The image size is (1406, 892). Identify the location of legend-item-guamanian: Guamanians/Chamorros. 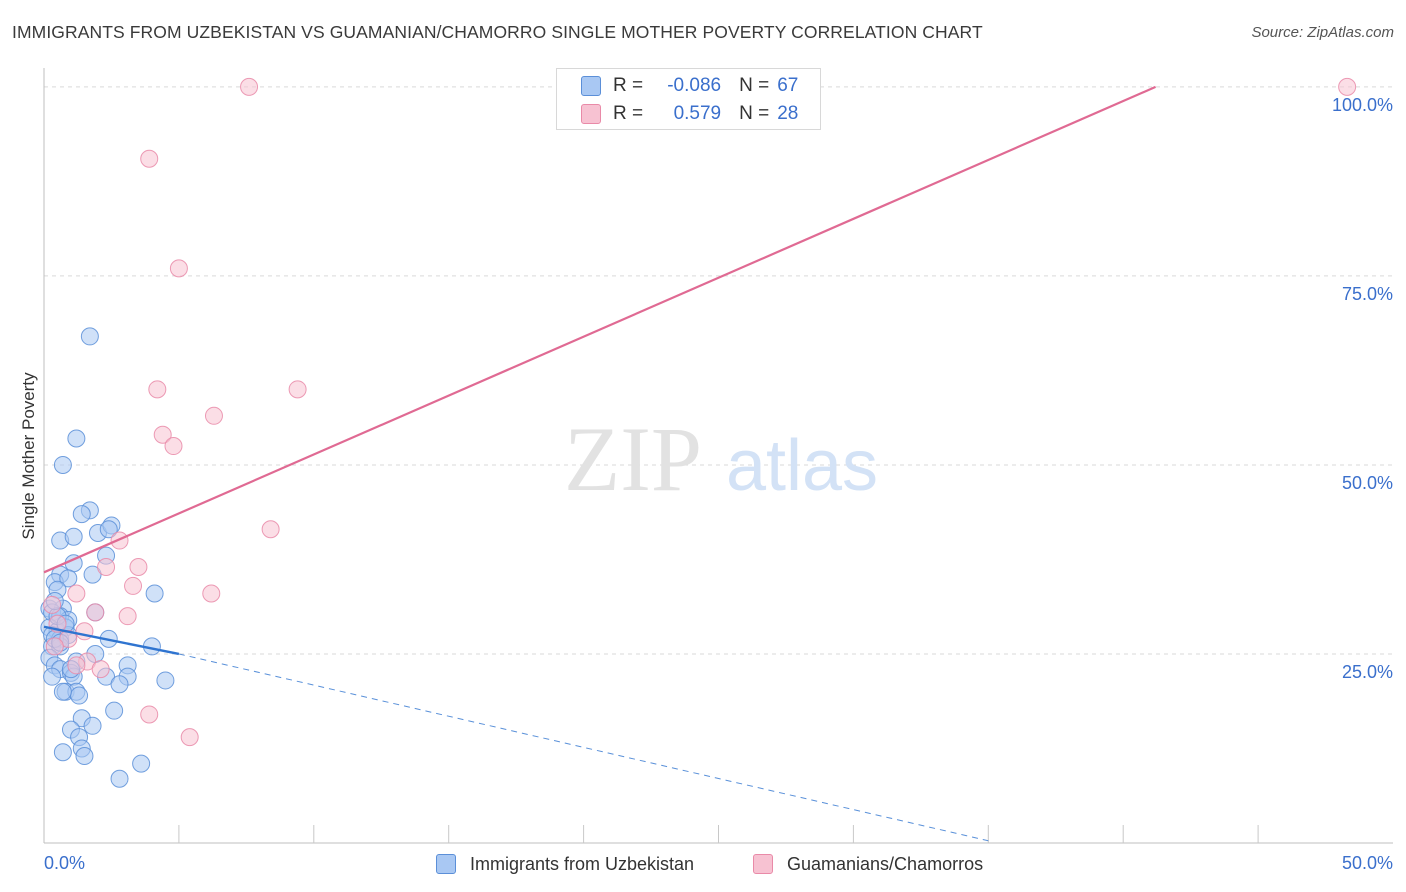
(868, 864).